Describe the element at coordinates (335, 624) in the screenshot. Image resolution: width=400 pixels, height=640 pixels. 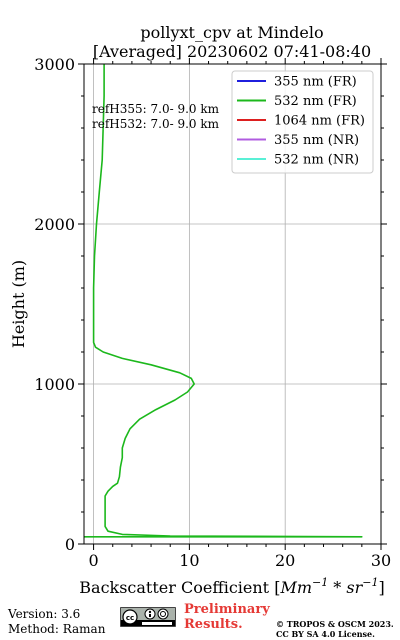
I see `copyright-line-1: © TROPOS & OSCM 2023.` at that location.